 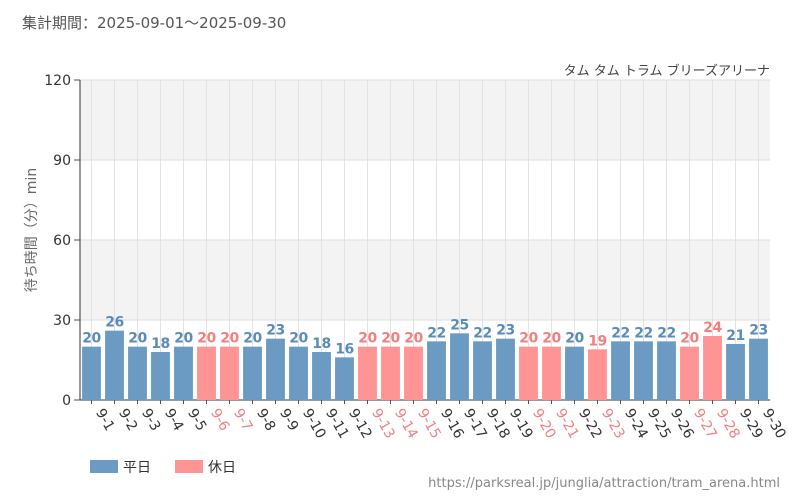 What do you see at coordinates (659, 424) in the screenshot?
I see `x-tick-label: 9-25` at bounding box center [659, 424].